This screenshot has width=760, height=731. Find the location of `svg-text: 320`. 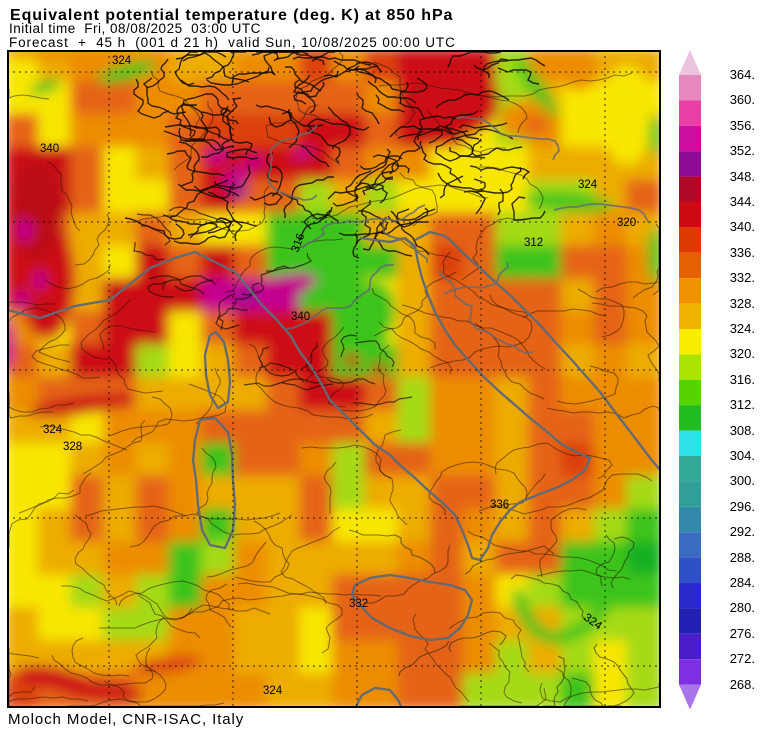

svg-text: 320 is located at coordinates (626, 223).